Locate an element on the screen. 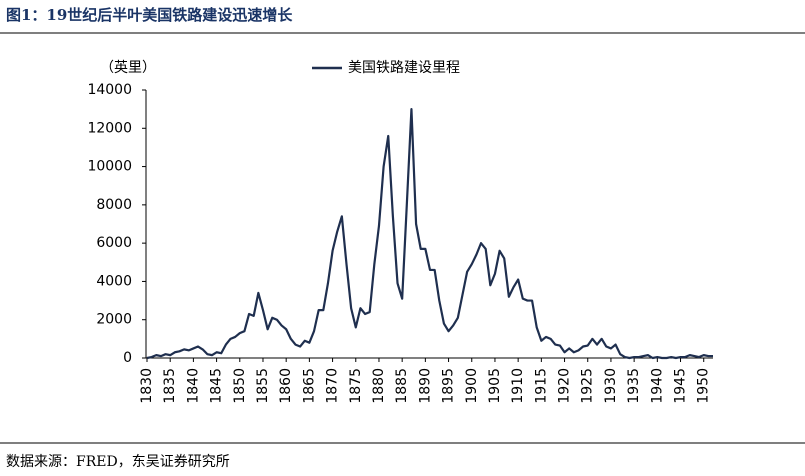 The image size is (805, 476). y-tick-label: 4000 is located at coordinates (114, 281).